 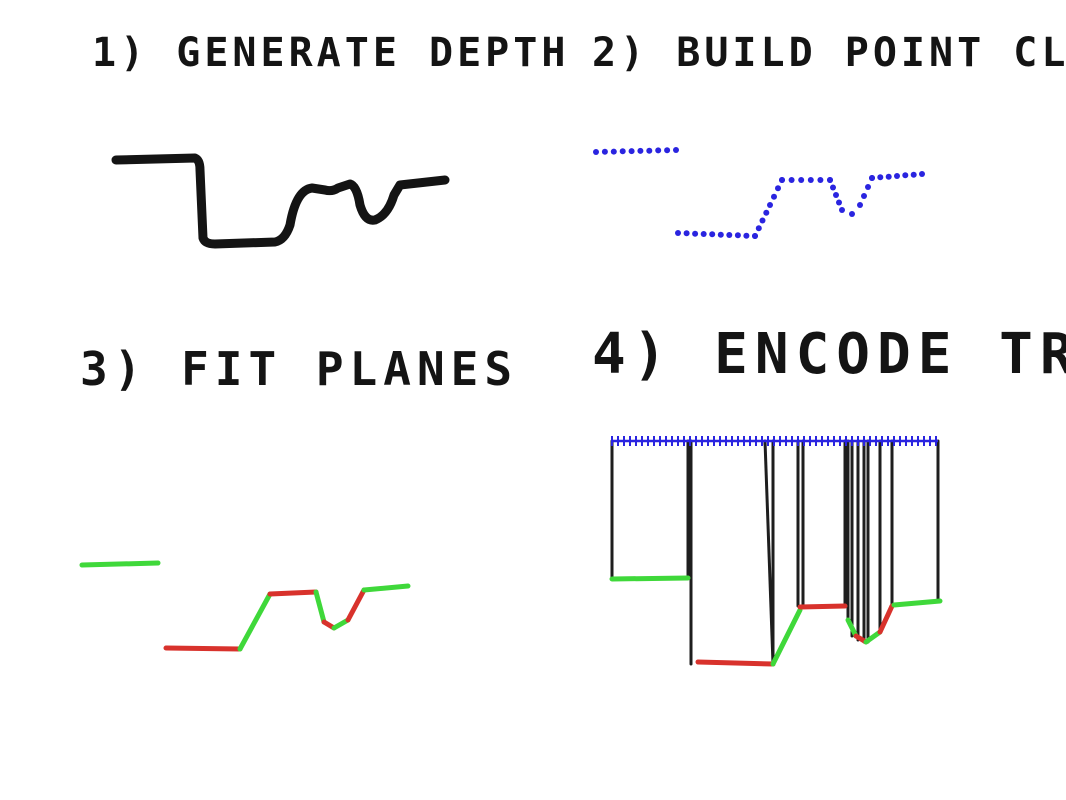 I want to click on depth-profile, so click(x=280, y=201).